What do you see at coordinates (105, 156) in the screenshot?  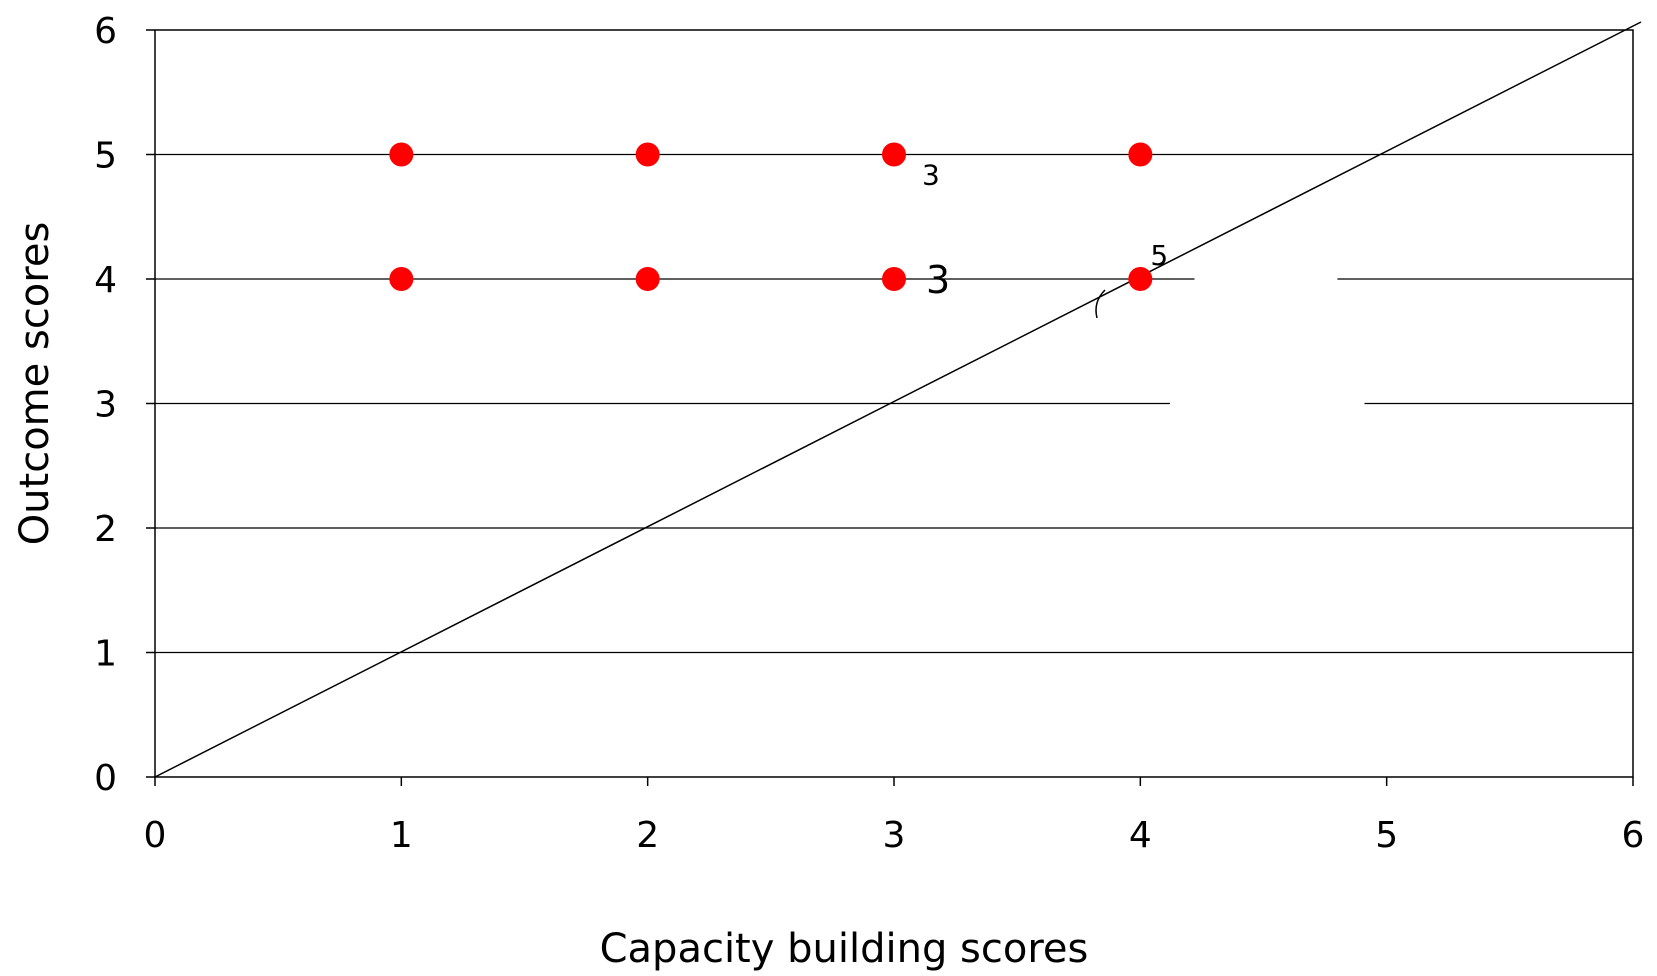 I see `y-tick-label-5: 5` at bounding box center [105, 156].